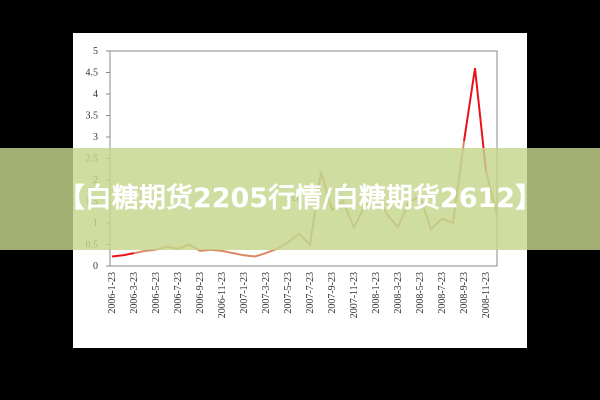  I want to click on x-tick-label: 2006-11-23, so click(222, 295).